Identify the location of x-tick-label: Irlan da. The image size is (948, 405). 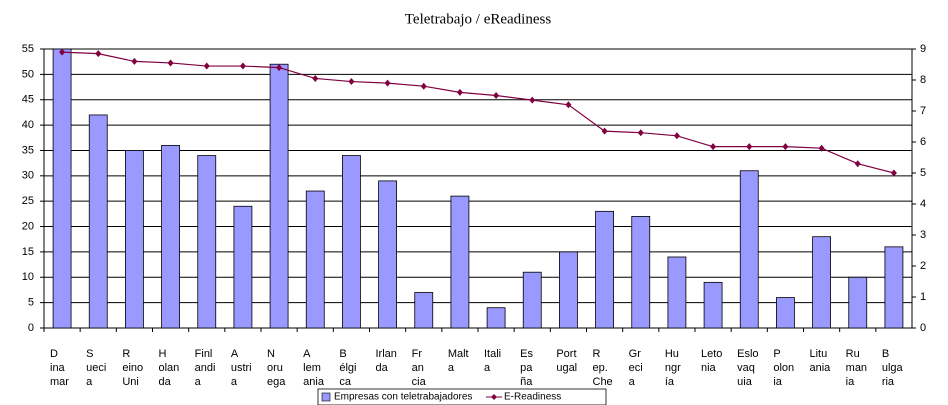
(386, 361).